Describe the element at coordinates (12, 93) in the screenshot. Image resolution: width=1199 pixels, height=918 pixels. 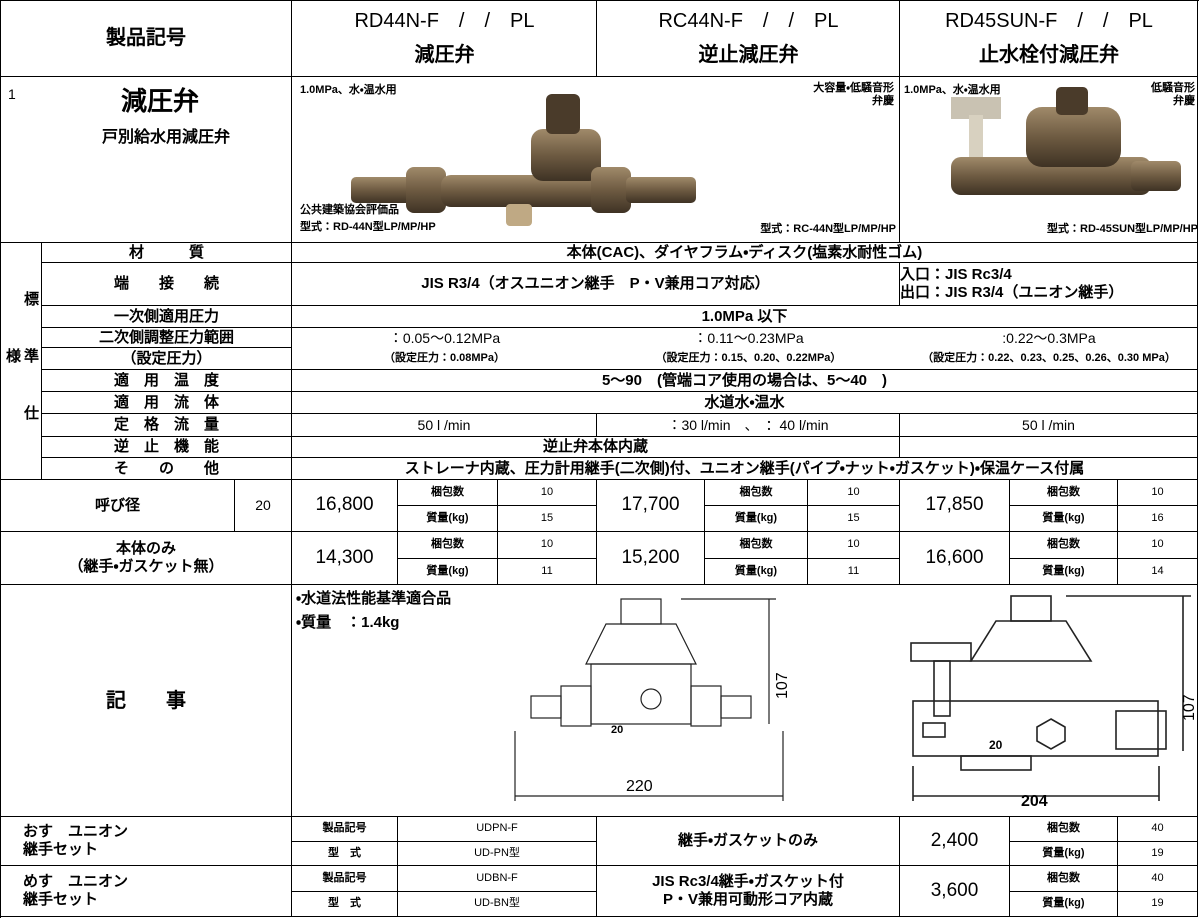
I see `category-number: 1` at that location.